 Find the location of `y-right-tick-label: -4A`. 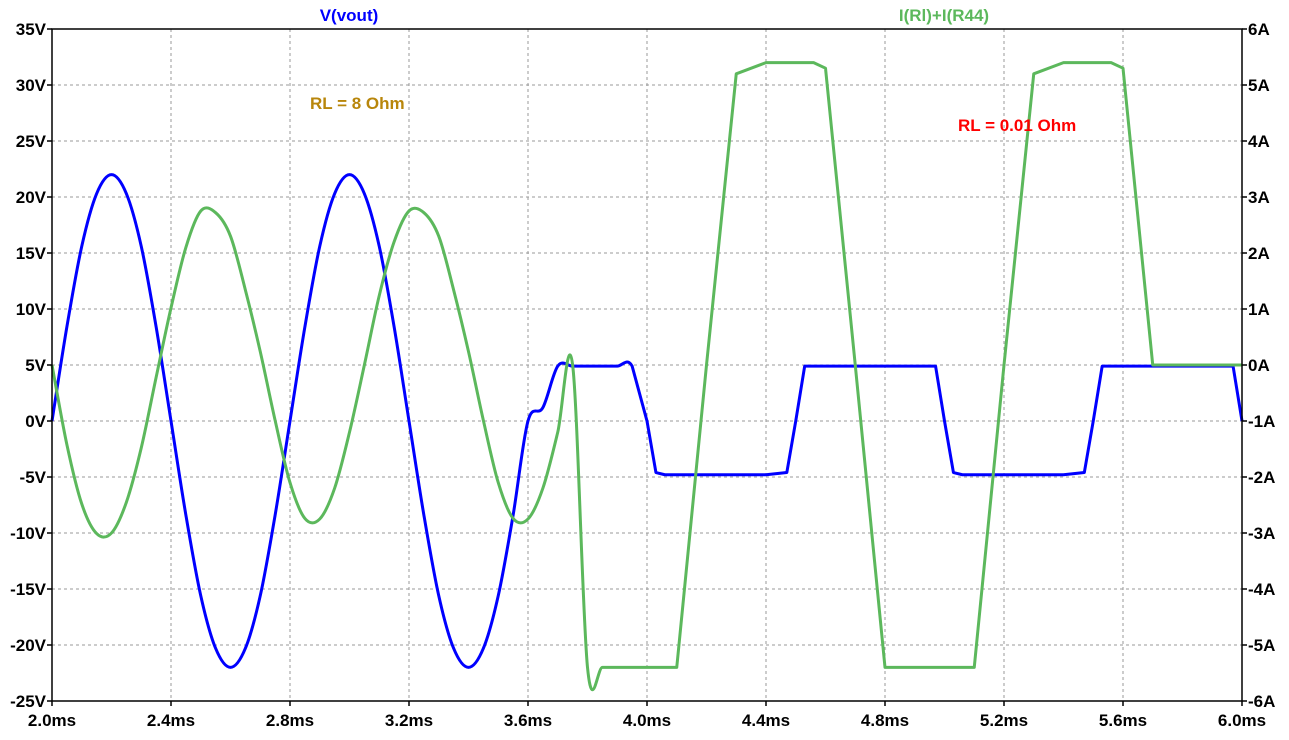

y-right-tick-label: -4A is located at coordinates (1261, 589).